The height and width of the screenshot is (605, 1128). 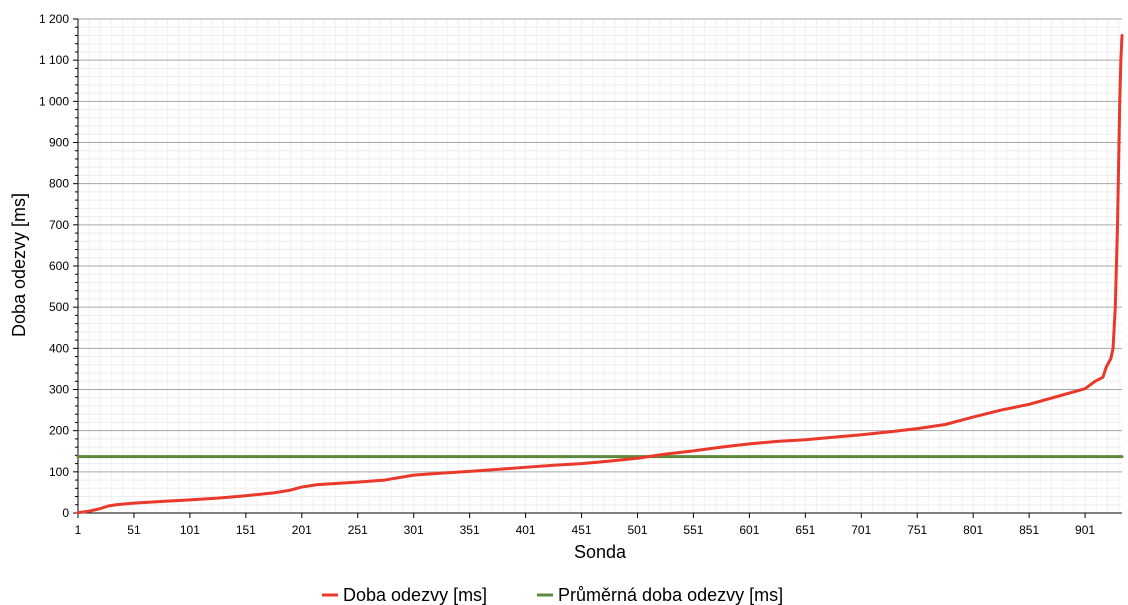 I want to click on x-tick-label: 351, so click(x=470, y=530).